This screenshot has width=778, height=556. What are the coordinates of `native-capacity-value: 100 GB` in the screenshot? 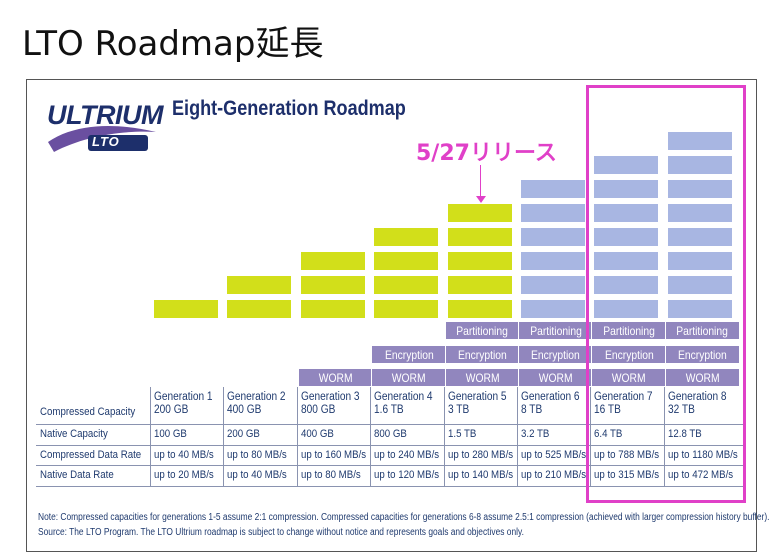 It's located at (172, 434).